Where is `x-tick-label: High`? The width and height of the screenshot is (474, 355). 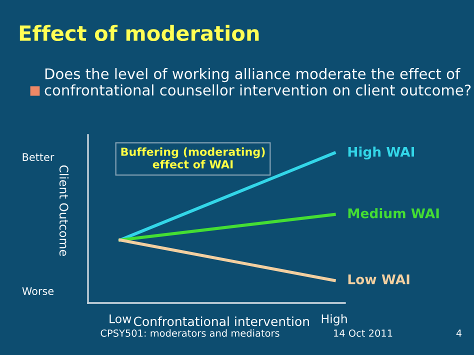 x-tick-label: High is located at coordinates (334, 320).